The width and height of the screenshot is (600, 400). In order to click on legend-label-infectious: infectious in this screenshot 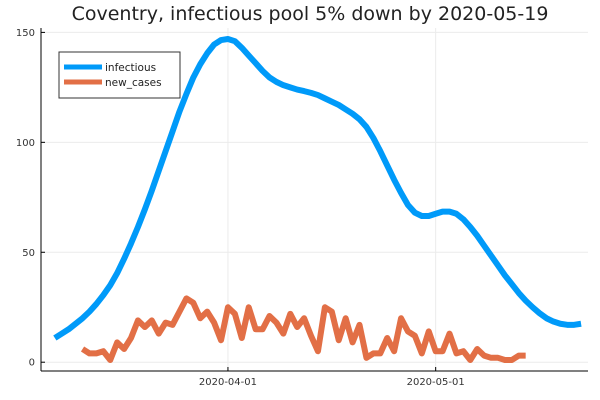, I will do `click(130, 68)`.